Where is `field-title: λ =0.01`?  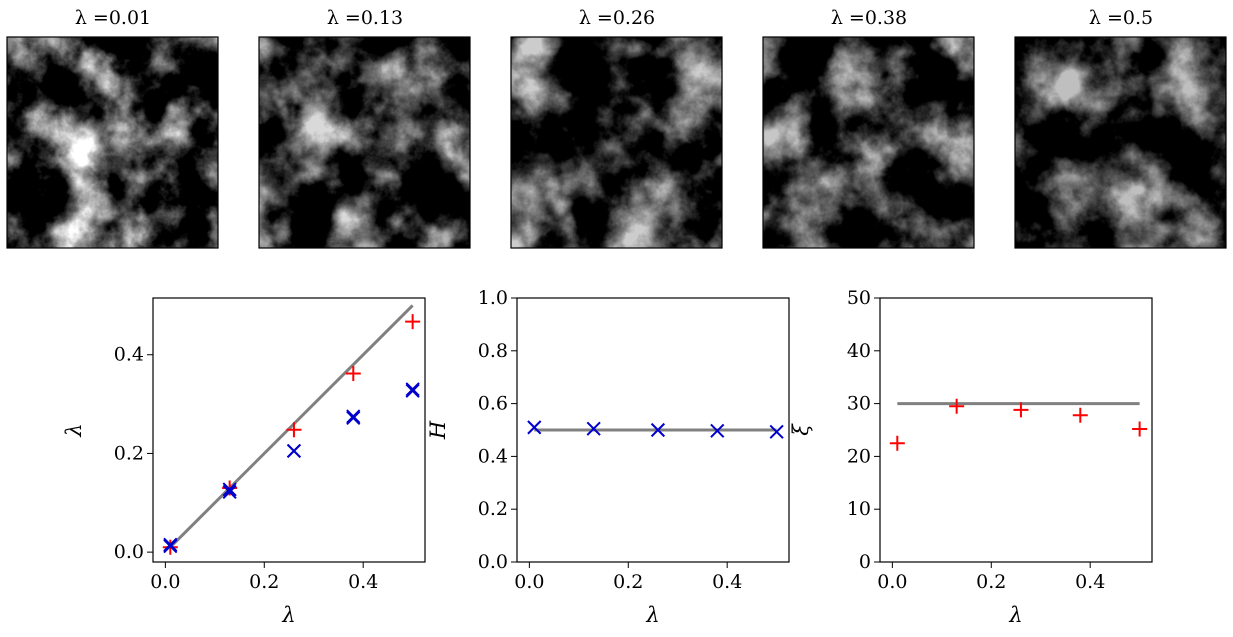 field-title: λ =0.01 is located at coordinates (113, 18).